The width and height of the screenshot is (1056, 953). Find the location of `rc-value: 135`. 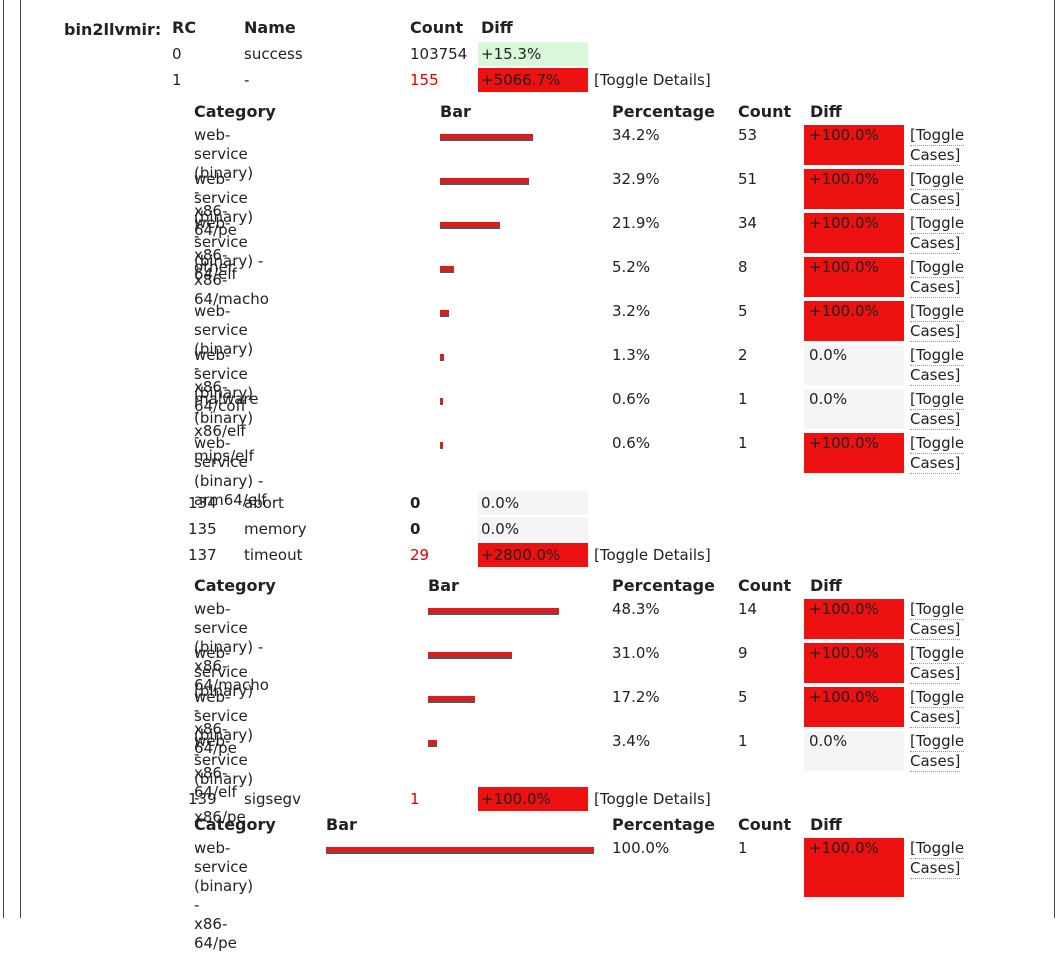

rc-value: 135 is located at coordinates (202, 529).